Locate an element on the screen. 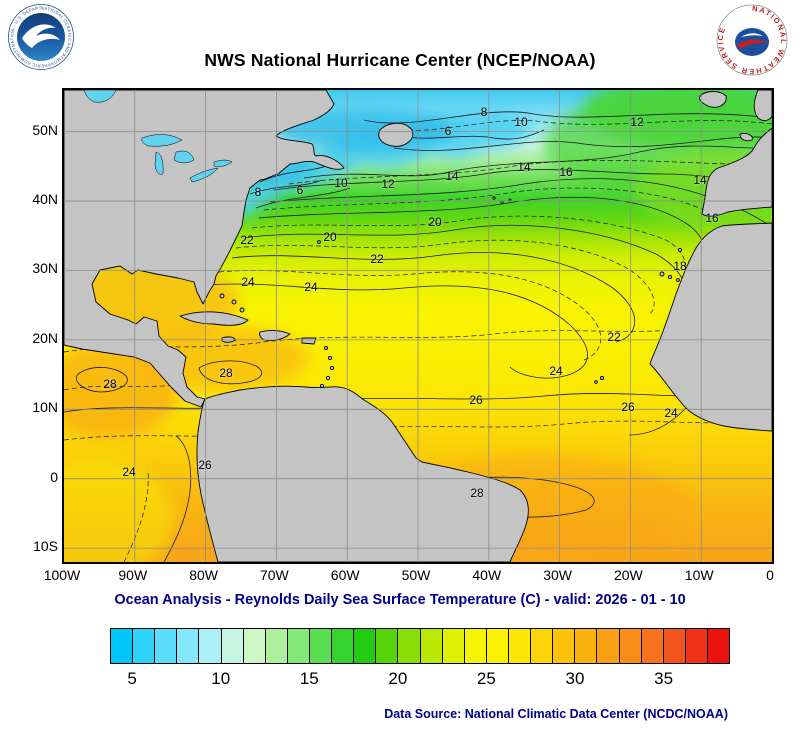  lon-tick-label: 70W is located at coordinates (274, 575).